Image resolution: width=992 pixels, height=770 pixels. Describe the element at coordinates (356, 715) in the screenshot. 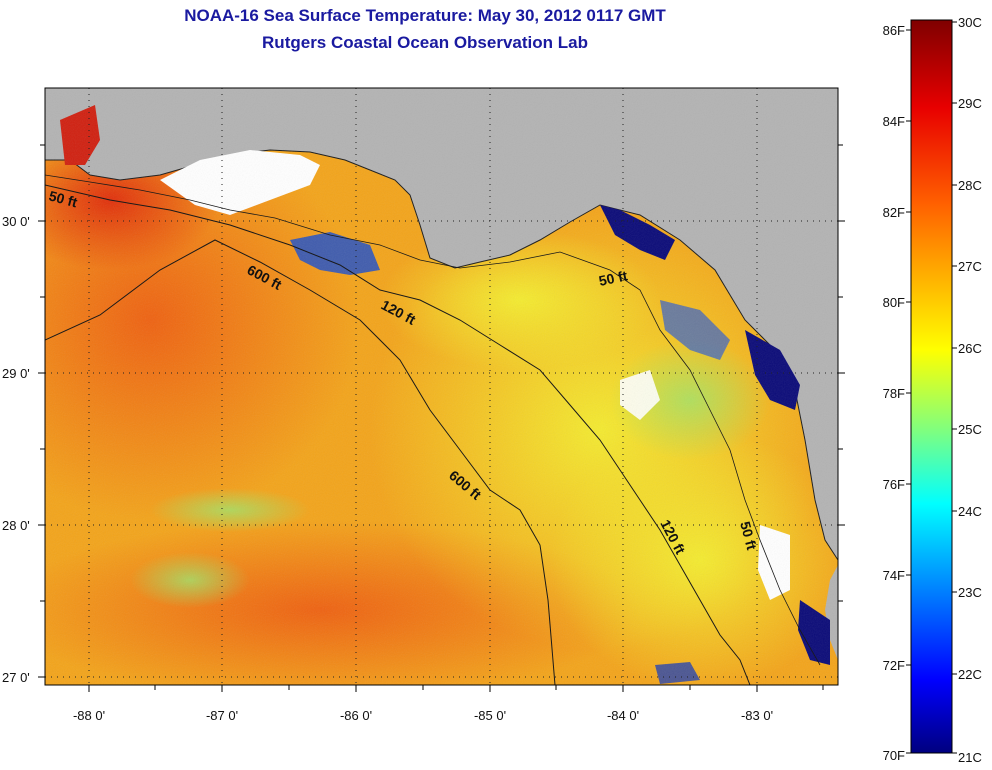

I see `lon-label: -86 0'` at that location.